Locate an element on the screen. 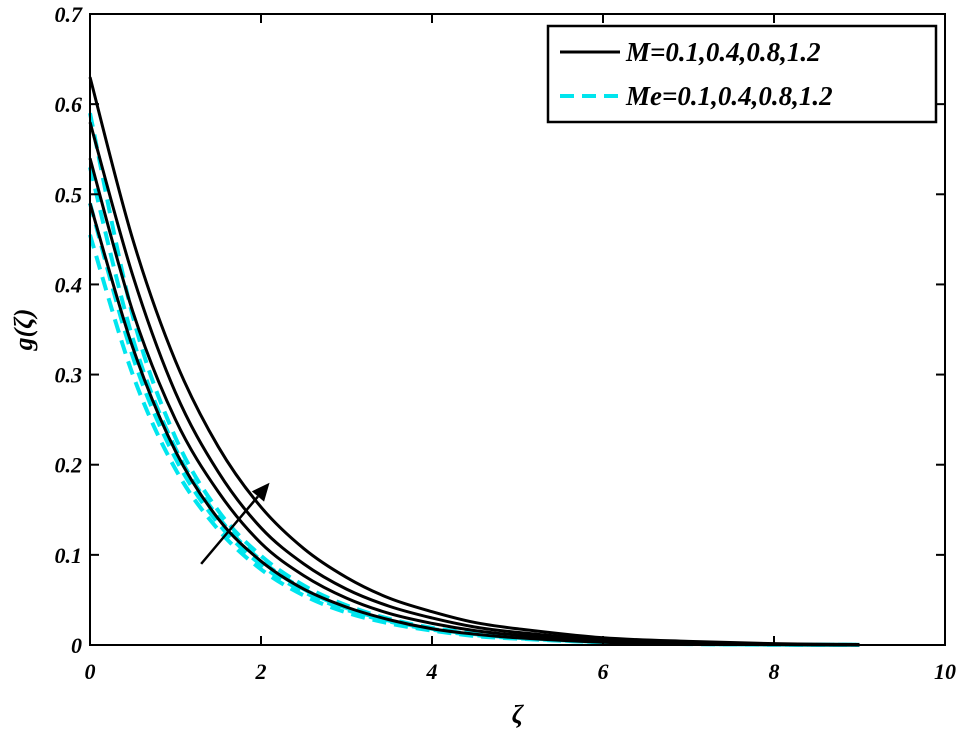  y-axis-label: g(ζ) is located at coordinates (23, 330).